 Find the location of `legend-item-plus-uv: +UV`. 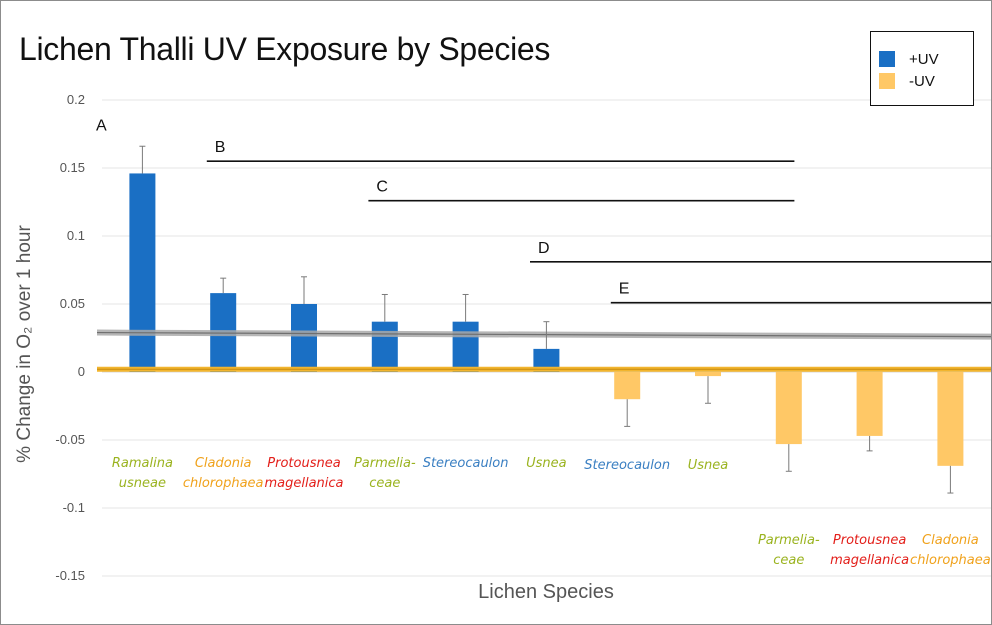

legend-item-plus-uv: +UV is located at coordinates (909, 59).